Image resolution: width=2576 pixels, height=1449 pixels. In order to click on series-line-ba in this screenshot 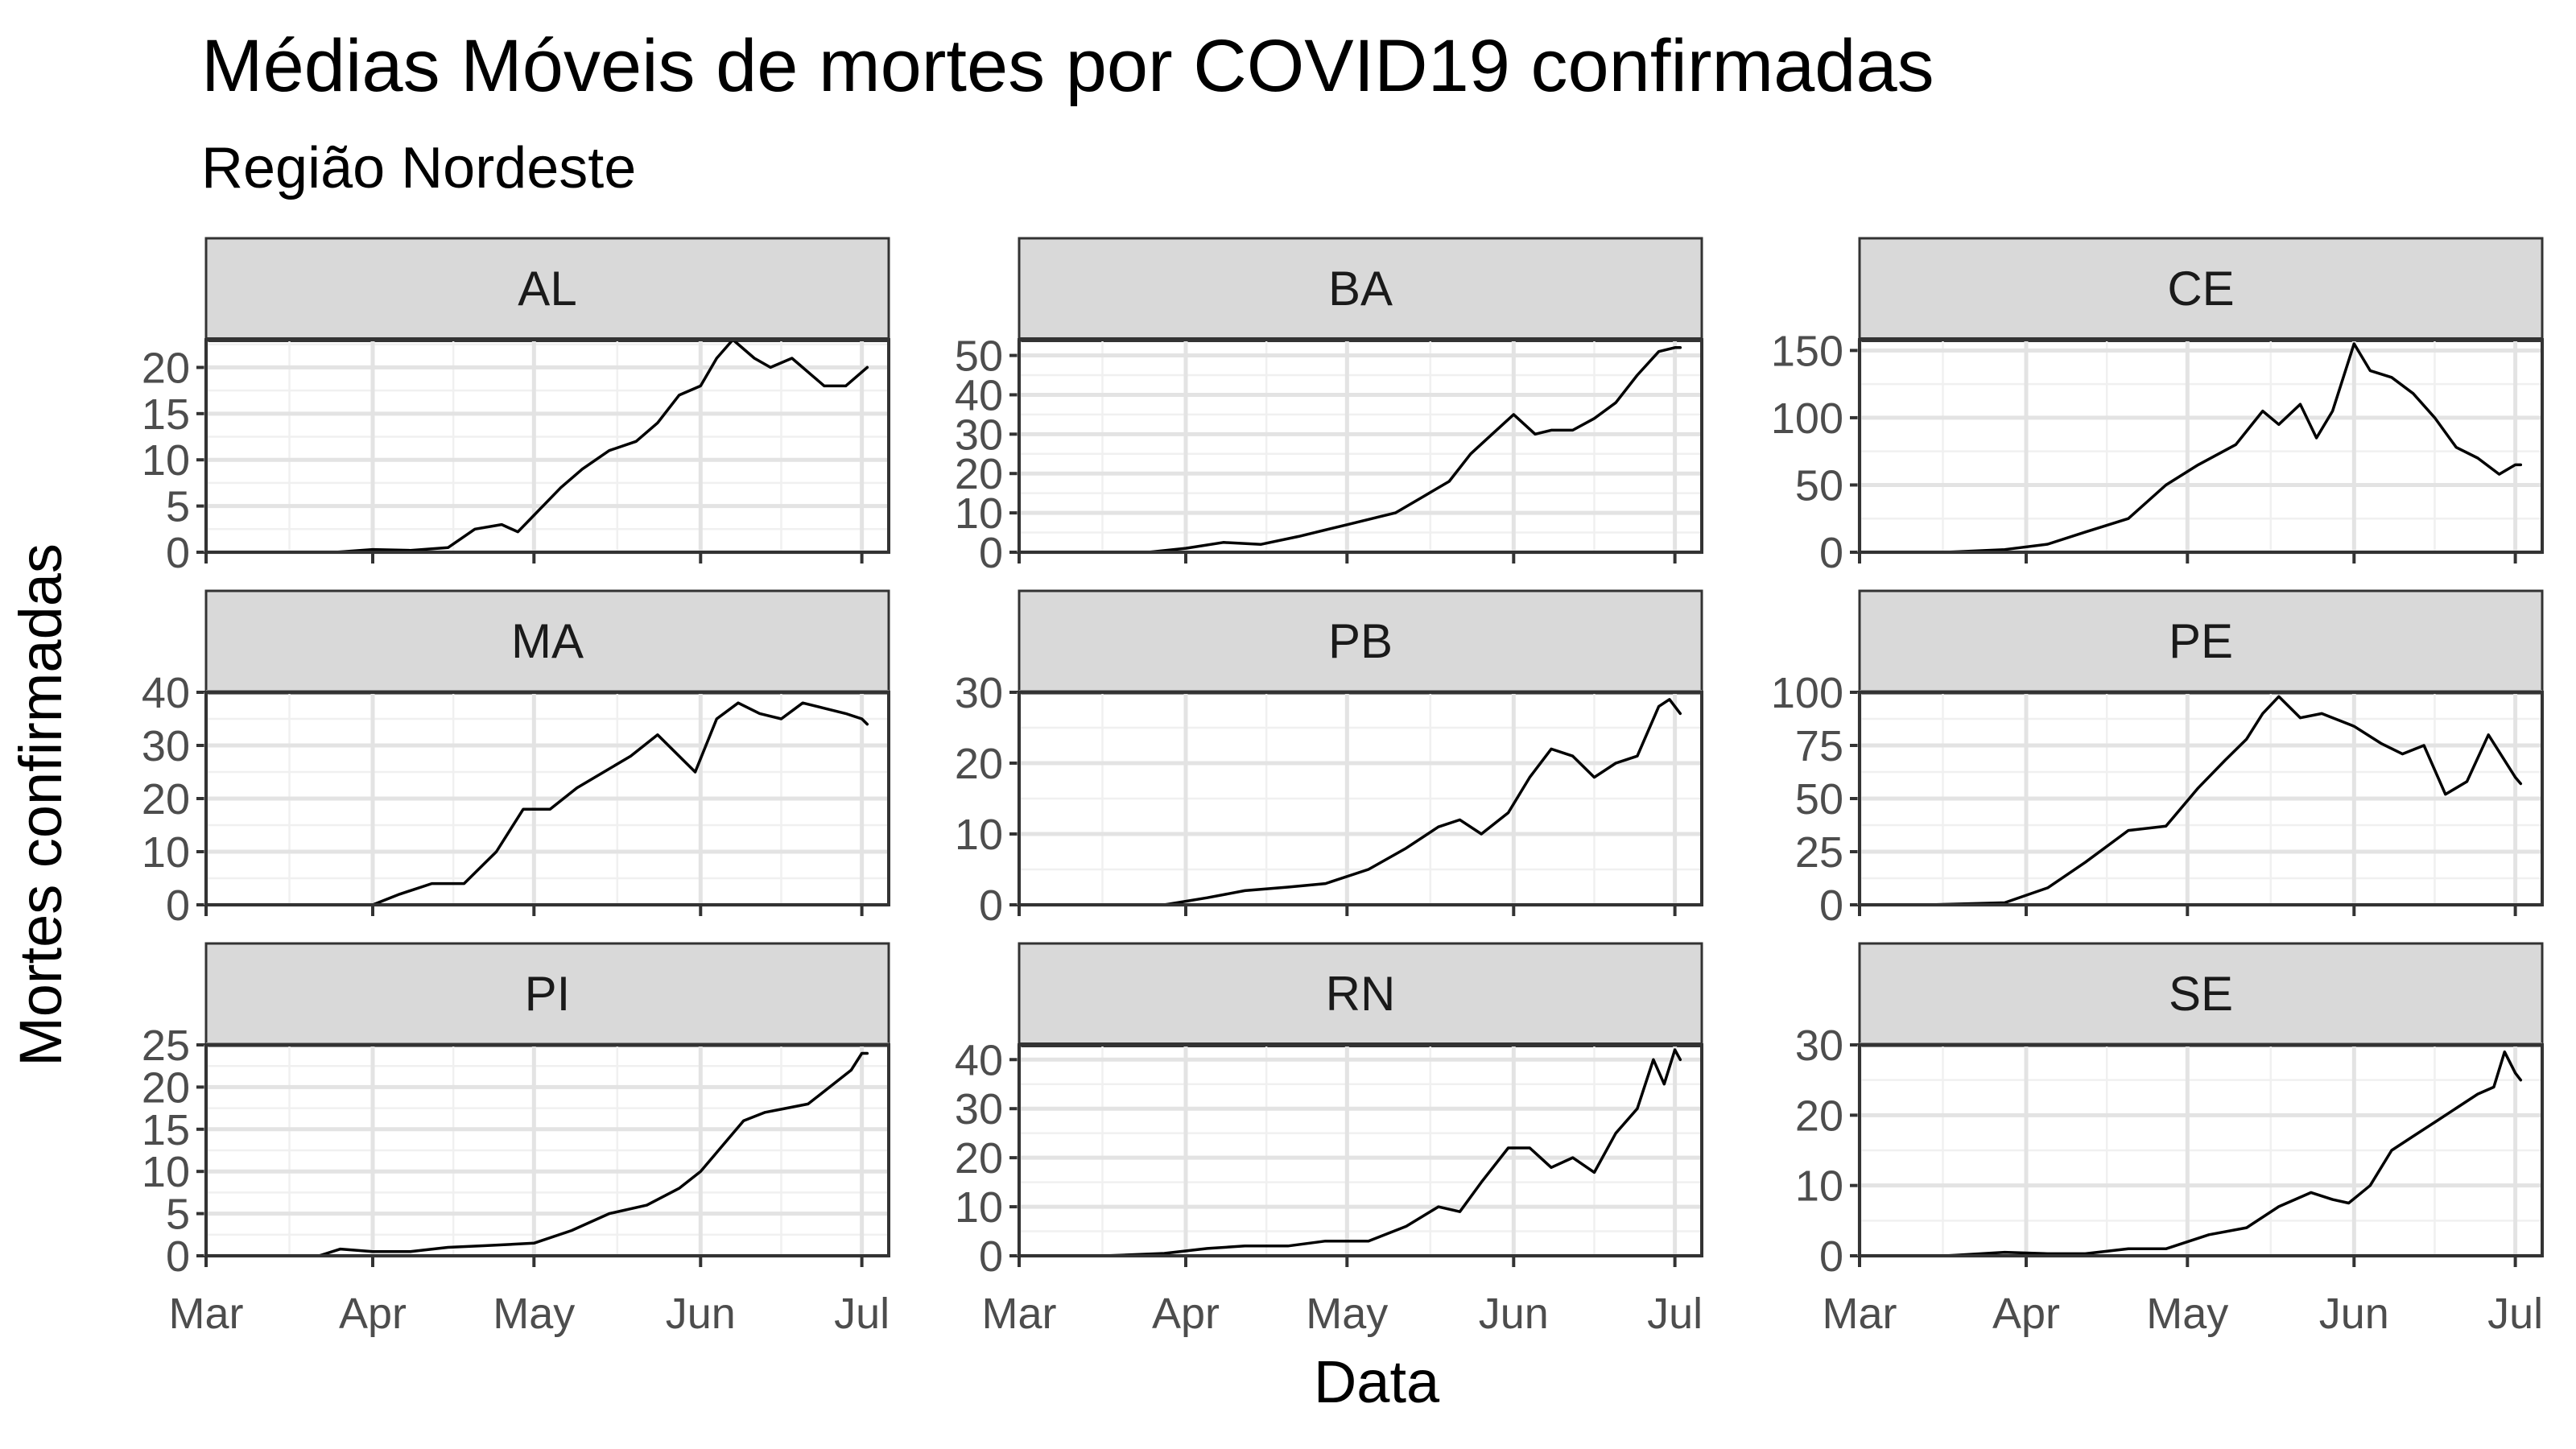, I will do `click(1379, 450)`.